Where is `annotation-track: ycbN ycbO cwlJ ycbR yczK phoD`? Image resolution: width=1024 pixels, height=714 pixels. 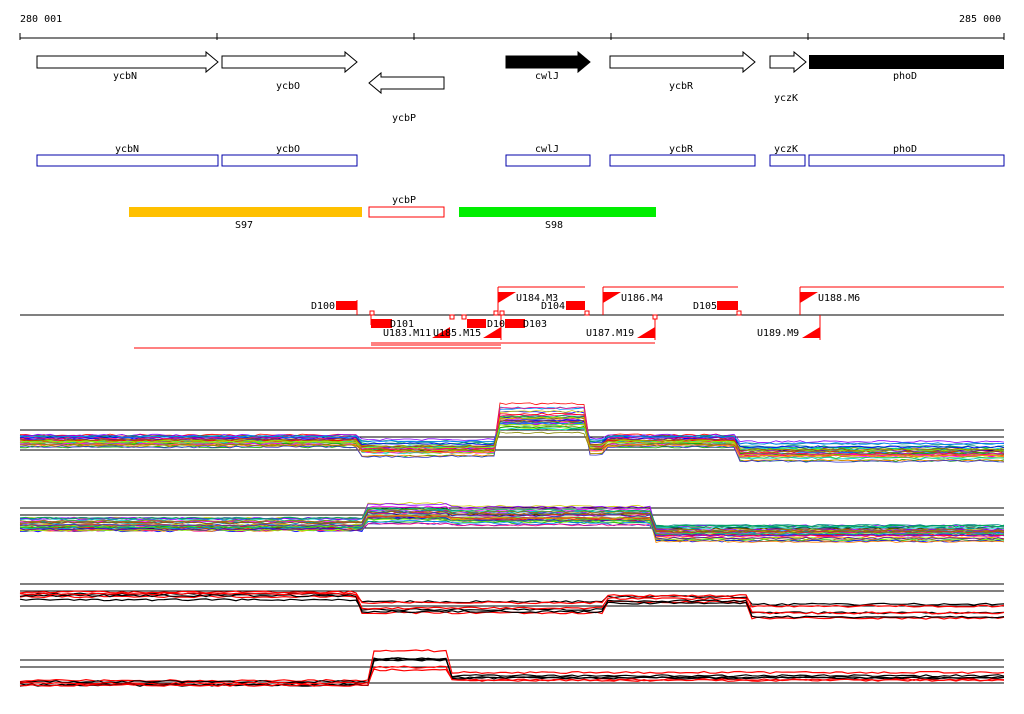
annotation-track: ycbN ycbO cwlJ ycbR yczK phoD is located at coordinates (520, 155).